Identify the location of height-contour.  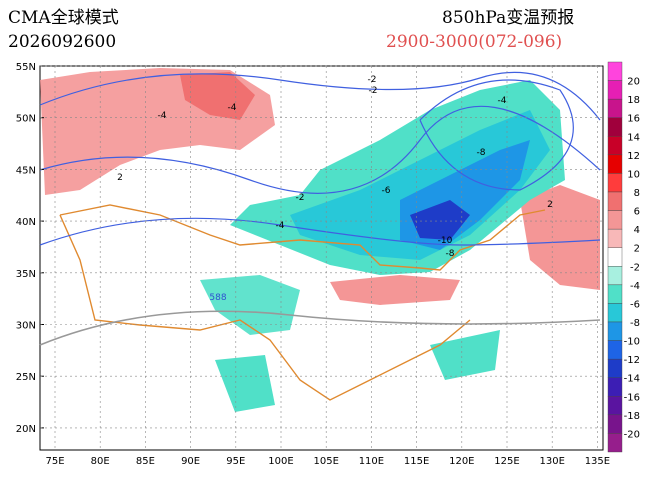
(320, 328).